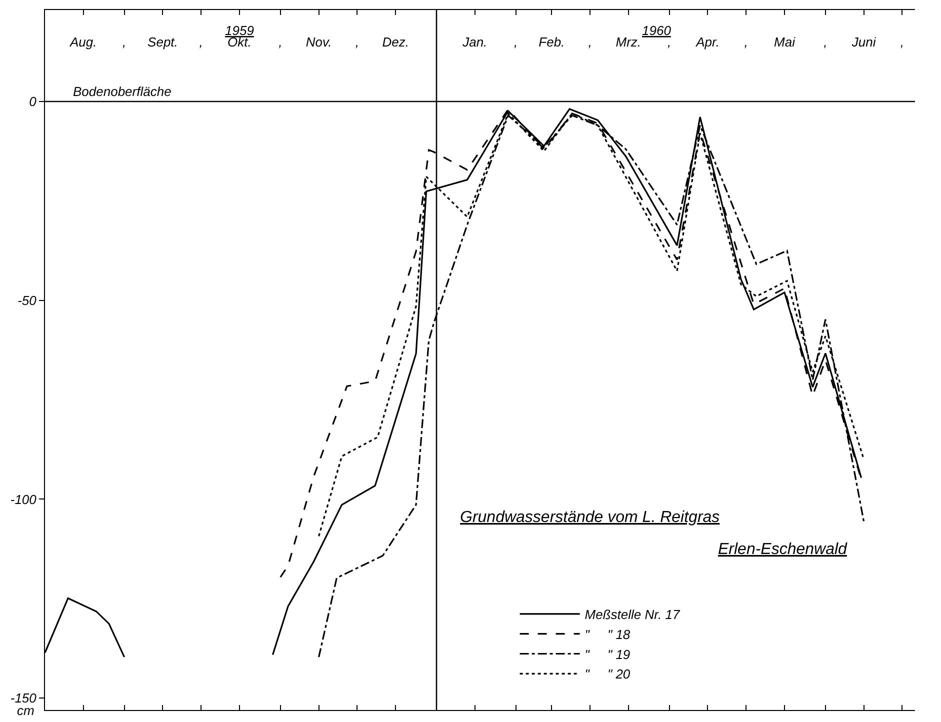 The width and height of the screenshot is (941, 722). What do you see at coordinates (863, 42) in the screenshot?
I see `x-tick-label: Juni` at bounding box center [863, 42].